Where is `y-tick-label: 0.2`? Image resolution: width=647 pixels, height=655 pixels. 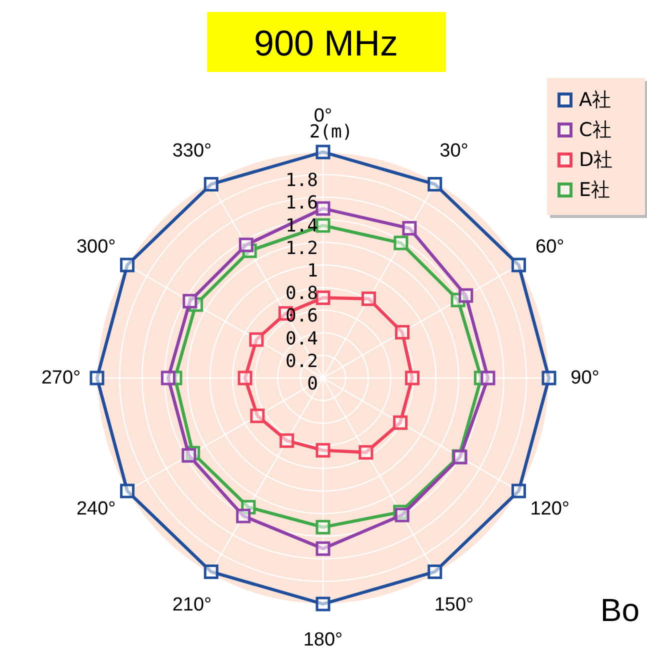
y-tick-label: 0.2 is located at coordinates (301, 361).